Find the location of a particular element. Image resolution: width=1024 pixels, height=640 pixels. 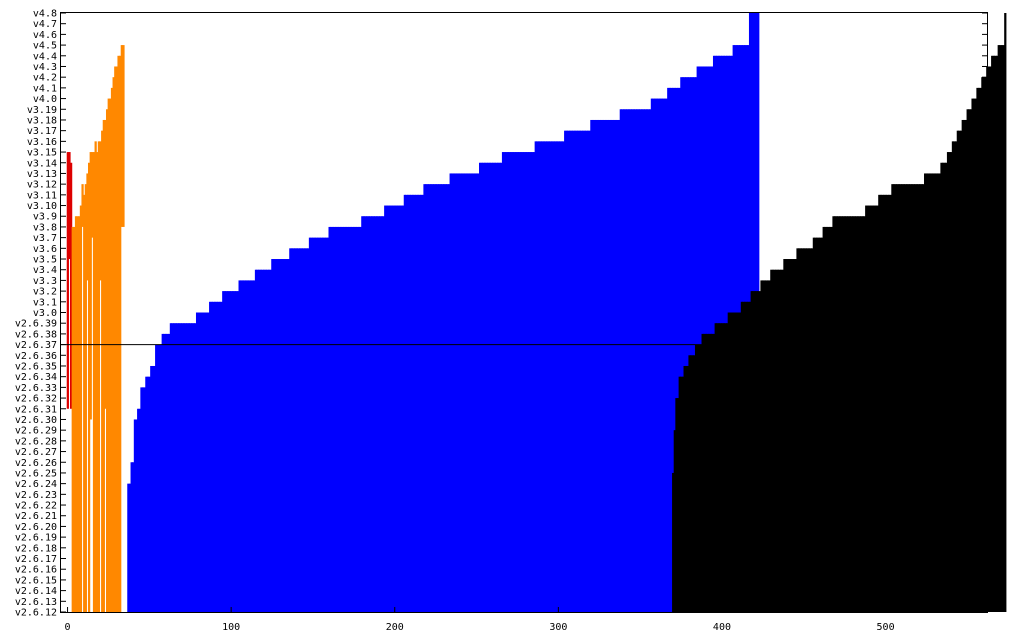

y-tick-label: v4.5 is located at coordinates (45, 46).